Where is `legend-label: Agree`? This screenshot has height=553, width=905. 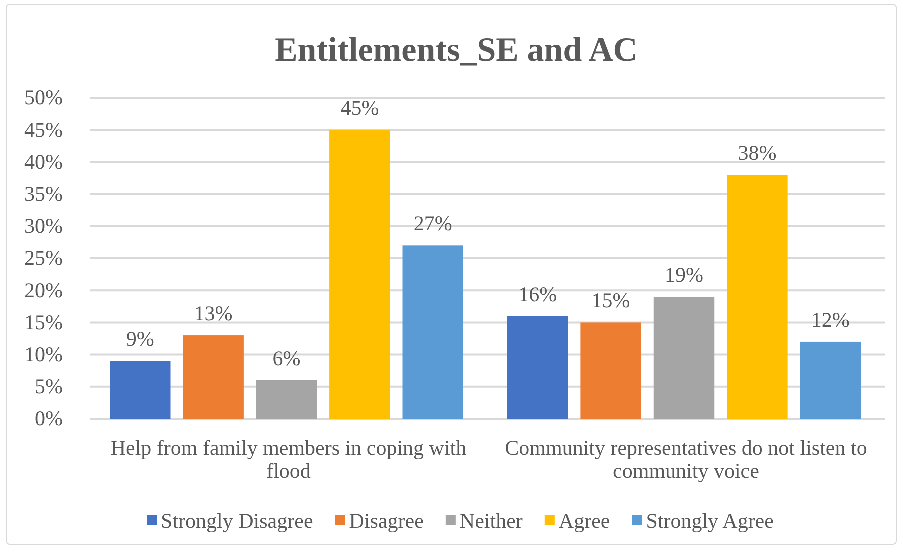
legend-label: Agree is located at coordinates (584, 521).